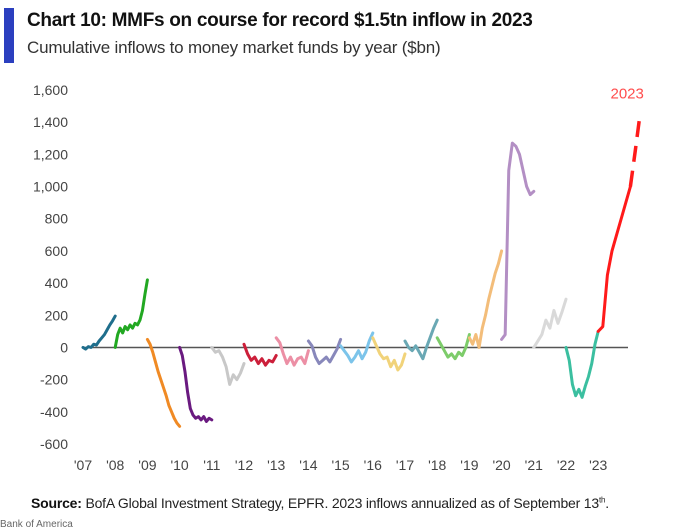 The image size is (675, 532). What do you see at coordinates (534, 465) in the screenshot?
I see `x-tick-label: '21` at bounding box center [534, 465].